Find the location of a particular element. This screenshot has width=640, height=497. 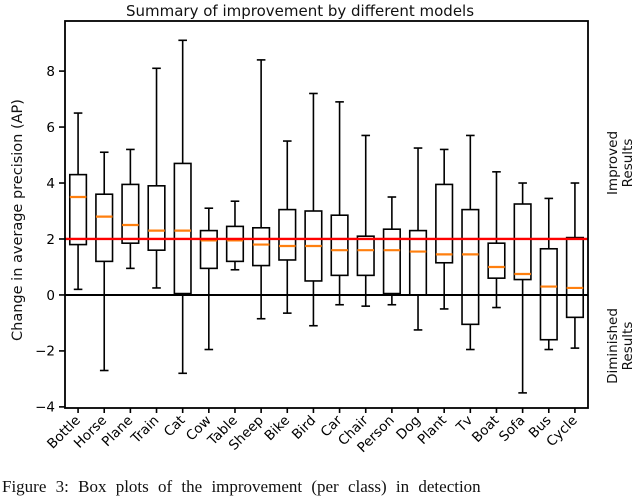

improved-results-line2: Results is located at coordinates (628, 163).